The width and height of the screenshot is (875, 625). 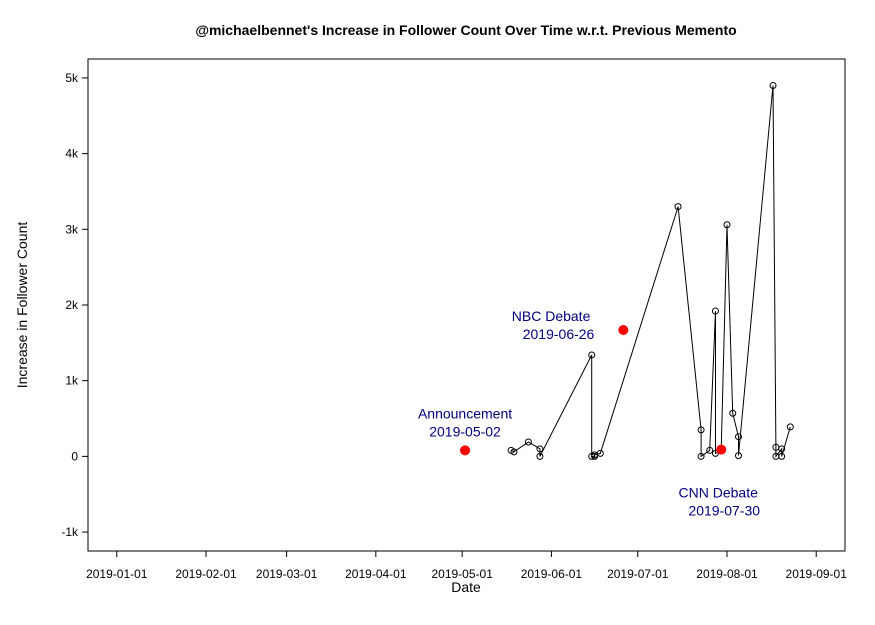 What do you see at coordinates (638, 574) in the screenshot?
I see `x-tick-label: 2019-07-01` at bounding box center [638, 574].